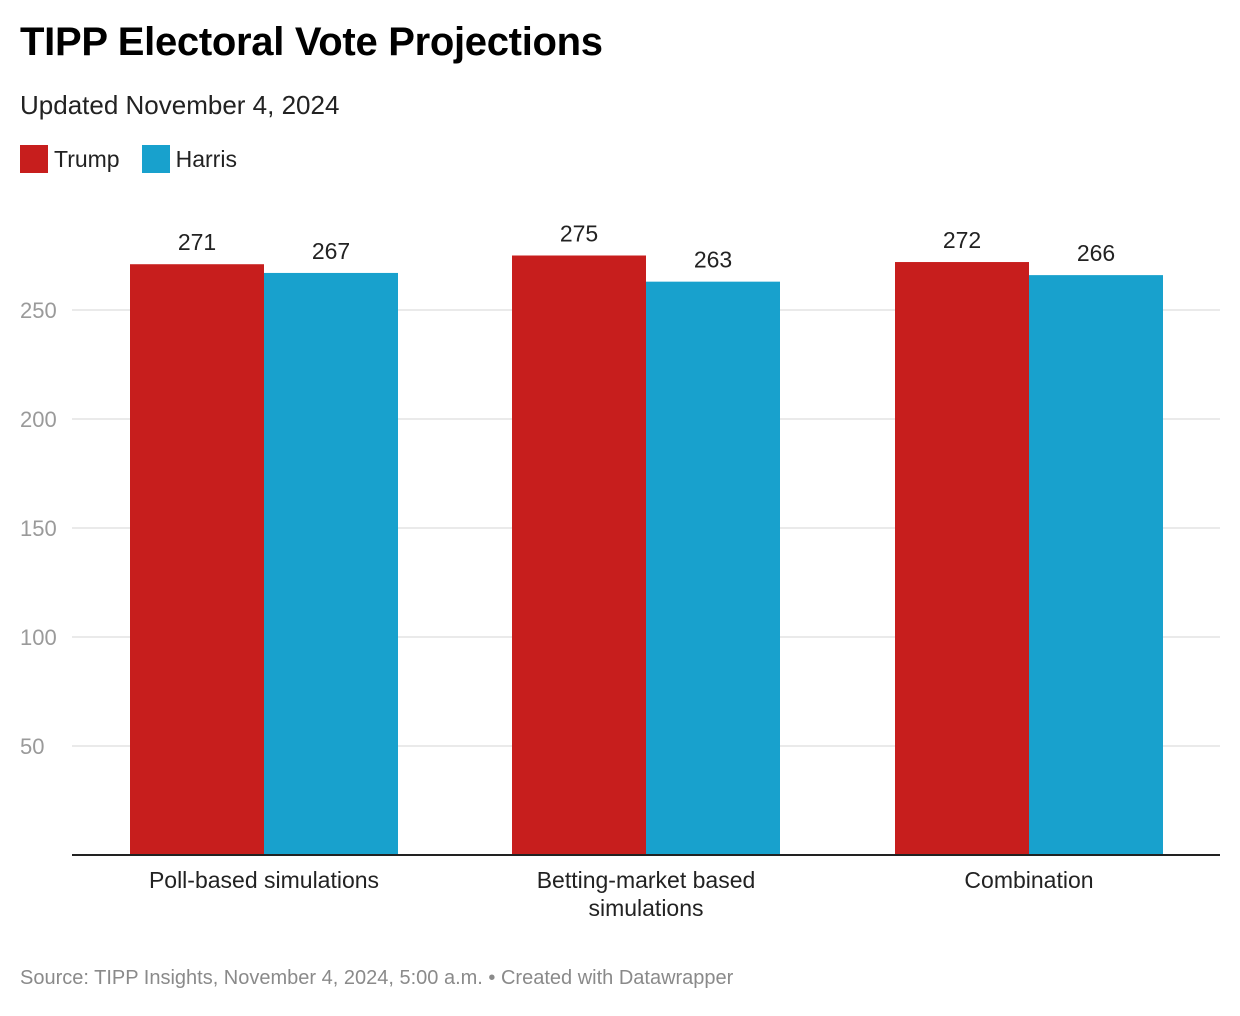  I want to click on y-tick-label: 50, so click(32, 746).